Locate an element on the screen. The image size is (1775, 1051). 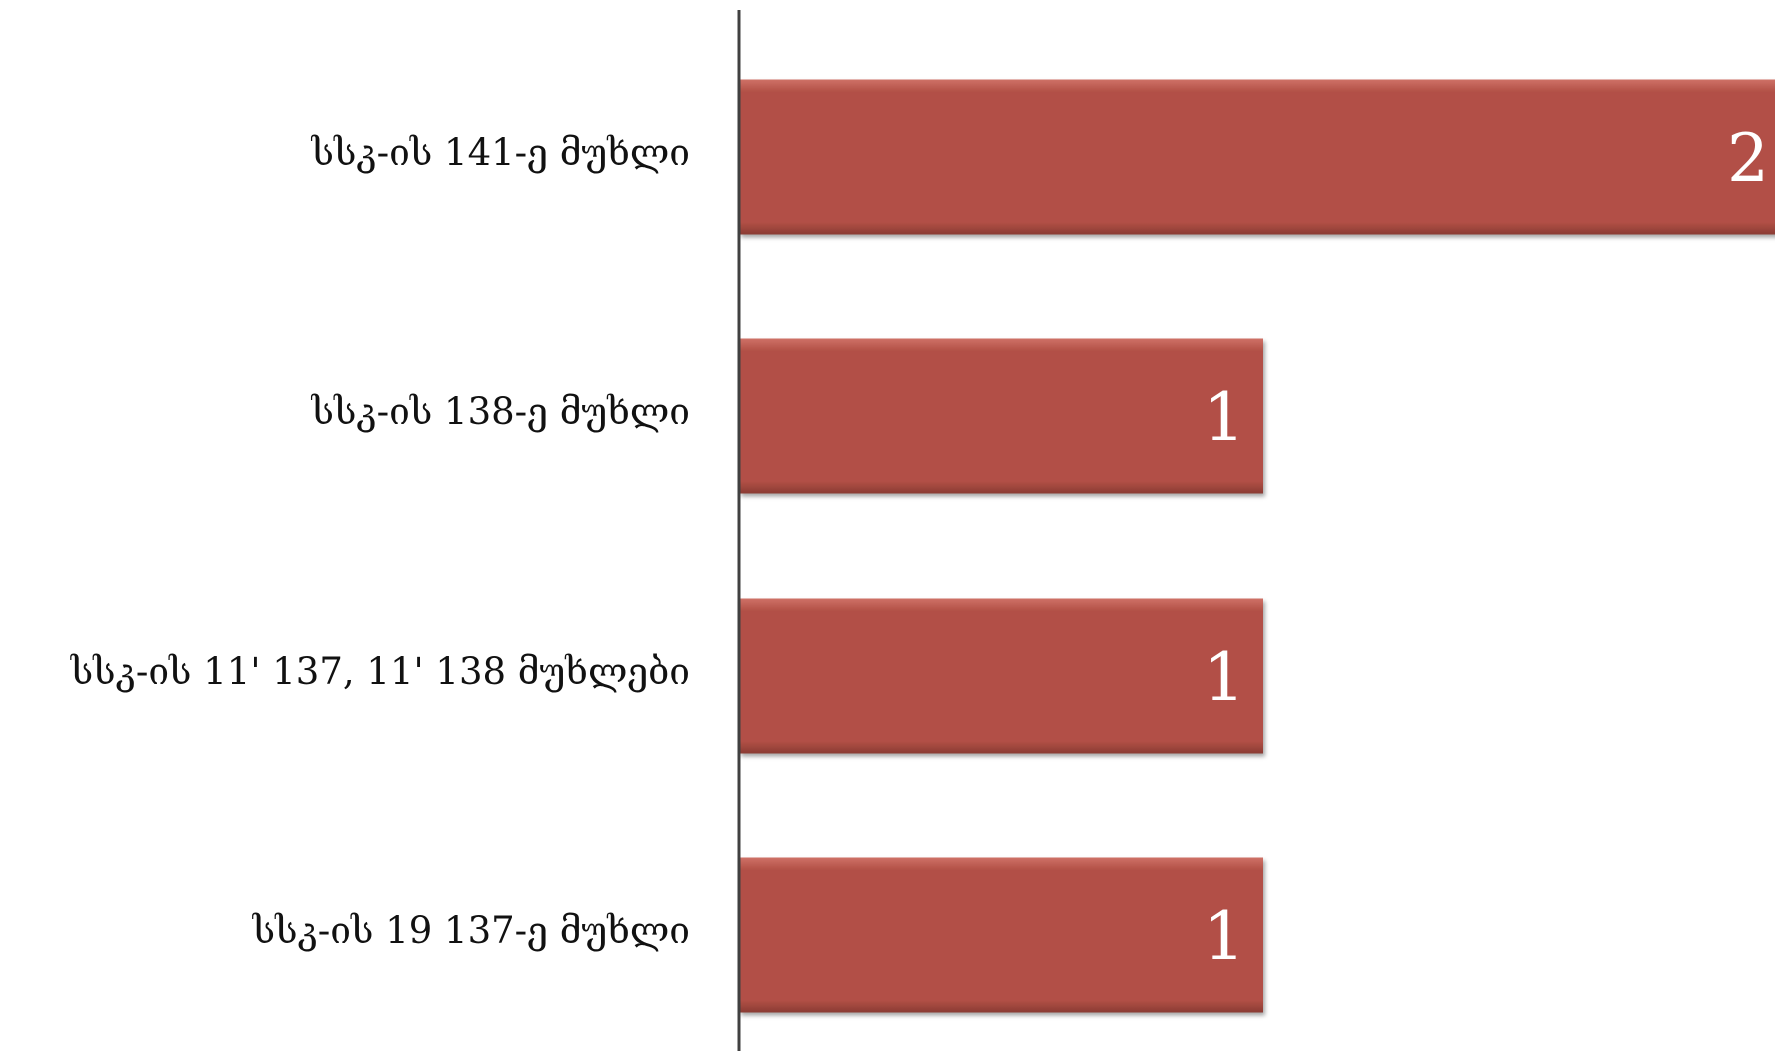
category-label-3: სსკ-ის 11' 137, 11' 138 მუხლები is located at coordinates (380, 671).